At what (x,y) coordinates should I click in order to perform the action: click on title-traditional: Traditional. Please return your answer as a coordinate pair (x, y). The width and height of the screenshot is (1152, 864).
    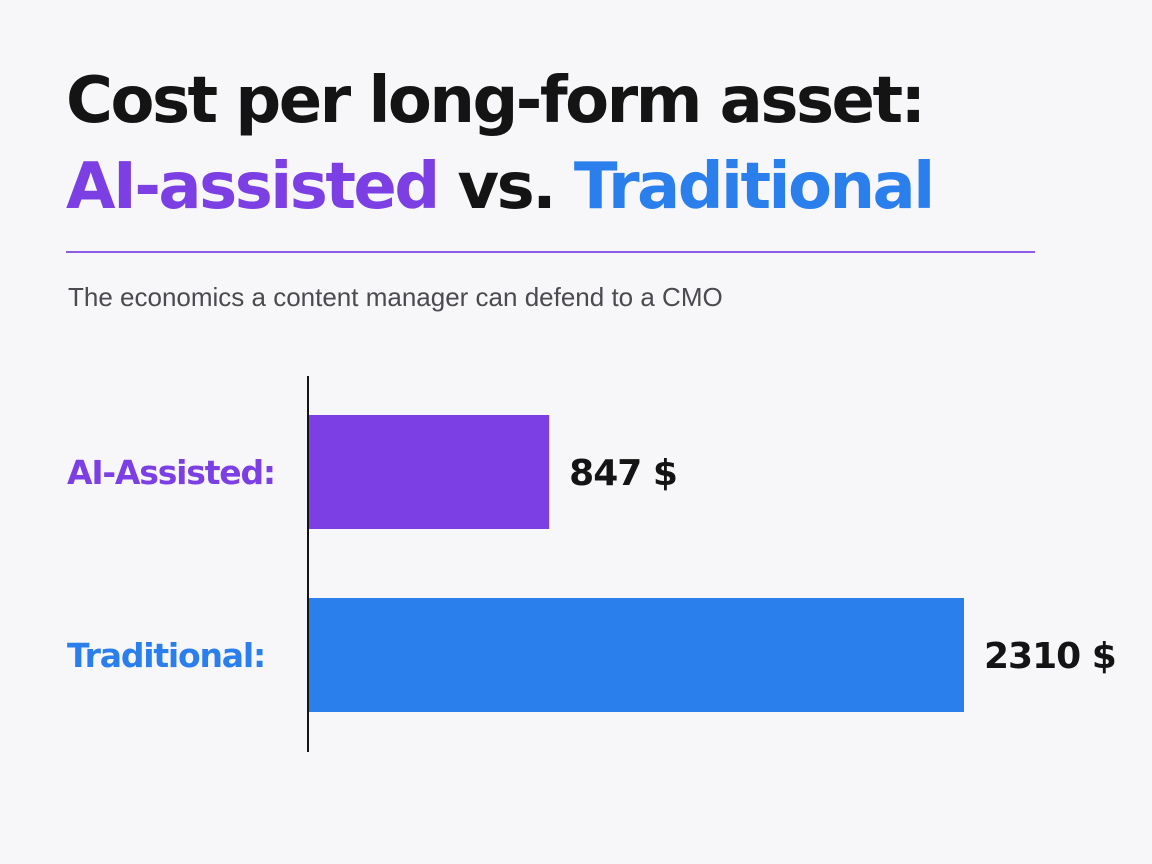
    Looking at the image, I should click on (754, 187).